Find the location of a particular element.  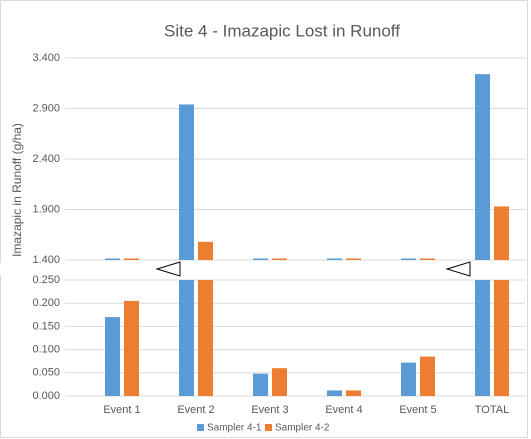

y-tick-label: 0.000 is located at coordinates (46, 396).